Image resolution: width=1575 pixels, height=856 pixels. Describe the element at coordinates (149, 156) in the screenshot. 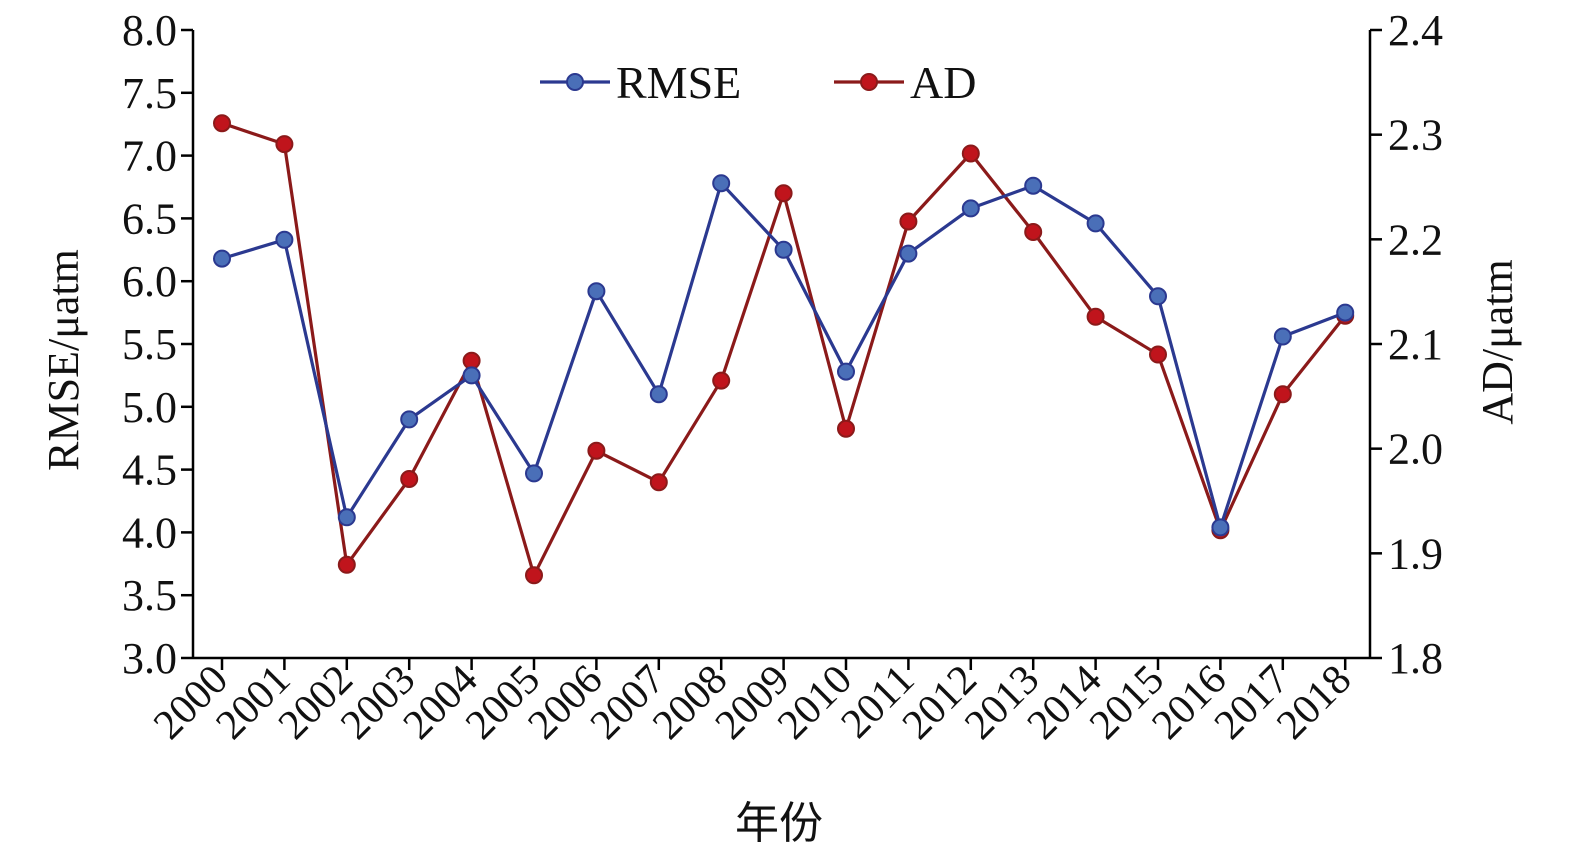

I see `left-tick-label: 7.0` at that location.